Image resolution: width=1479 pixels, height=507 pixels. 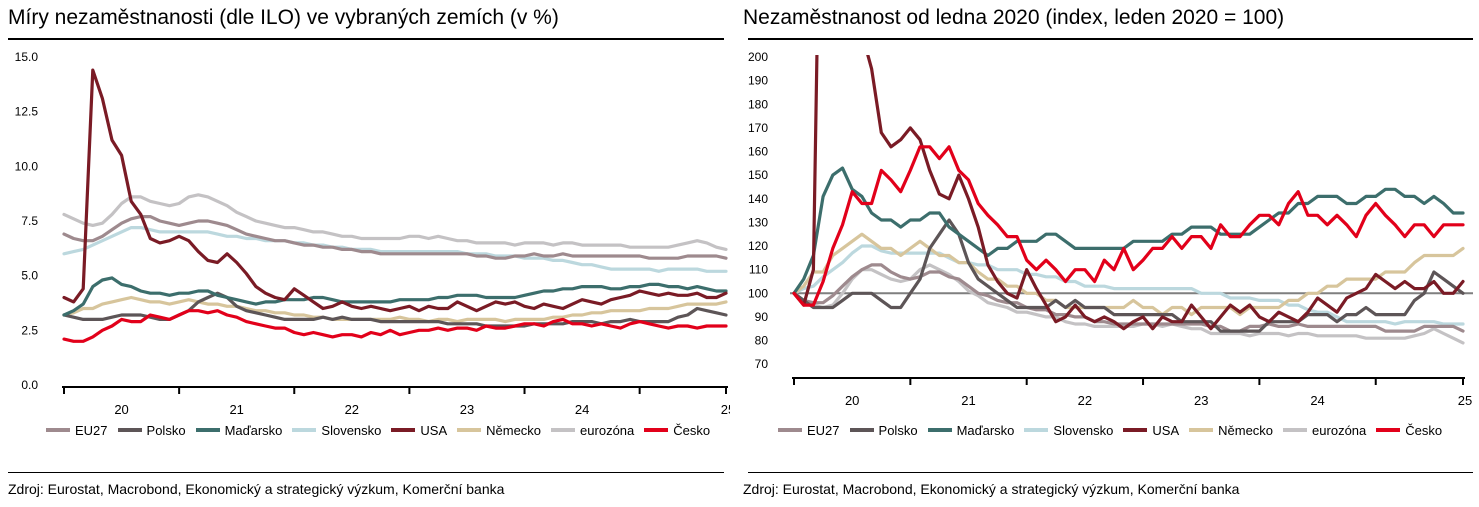 What do you see at coordinates (1110, 39) in the screenshot?
I see `title-rule` at bounding box center [1110, 39].